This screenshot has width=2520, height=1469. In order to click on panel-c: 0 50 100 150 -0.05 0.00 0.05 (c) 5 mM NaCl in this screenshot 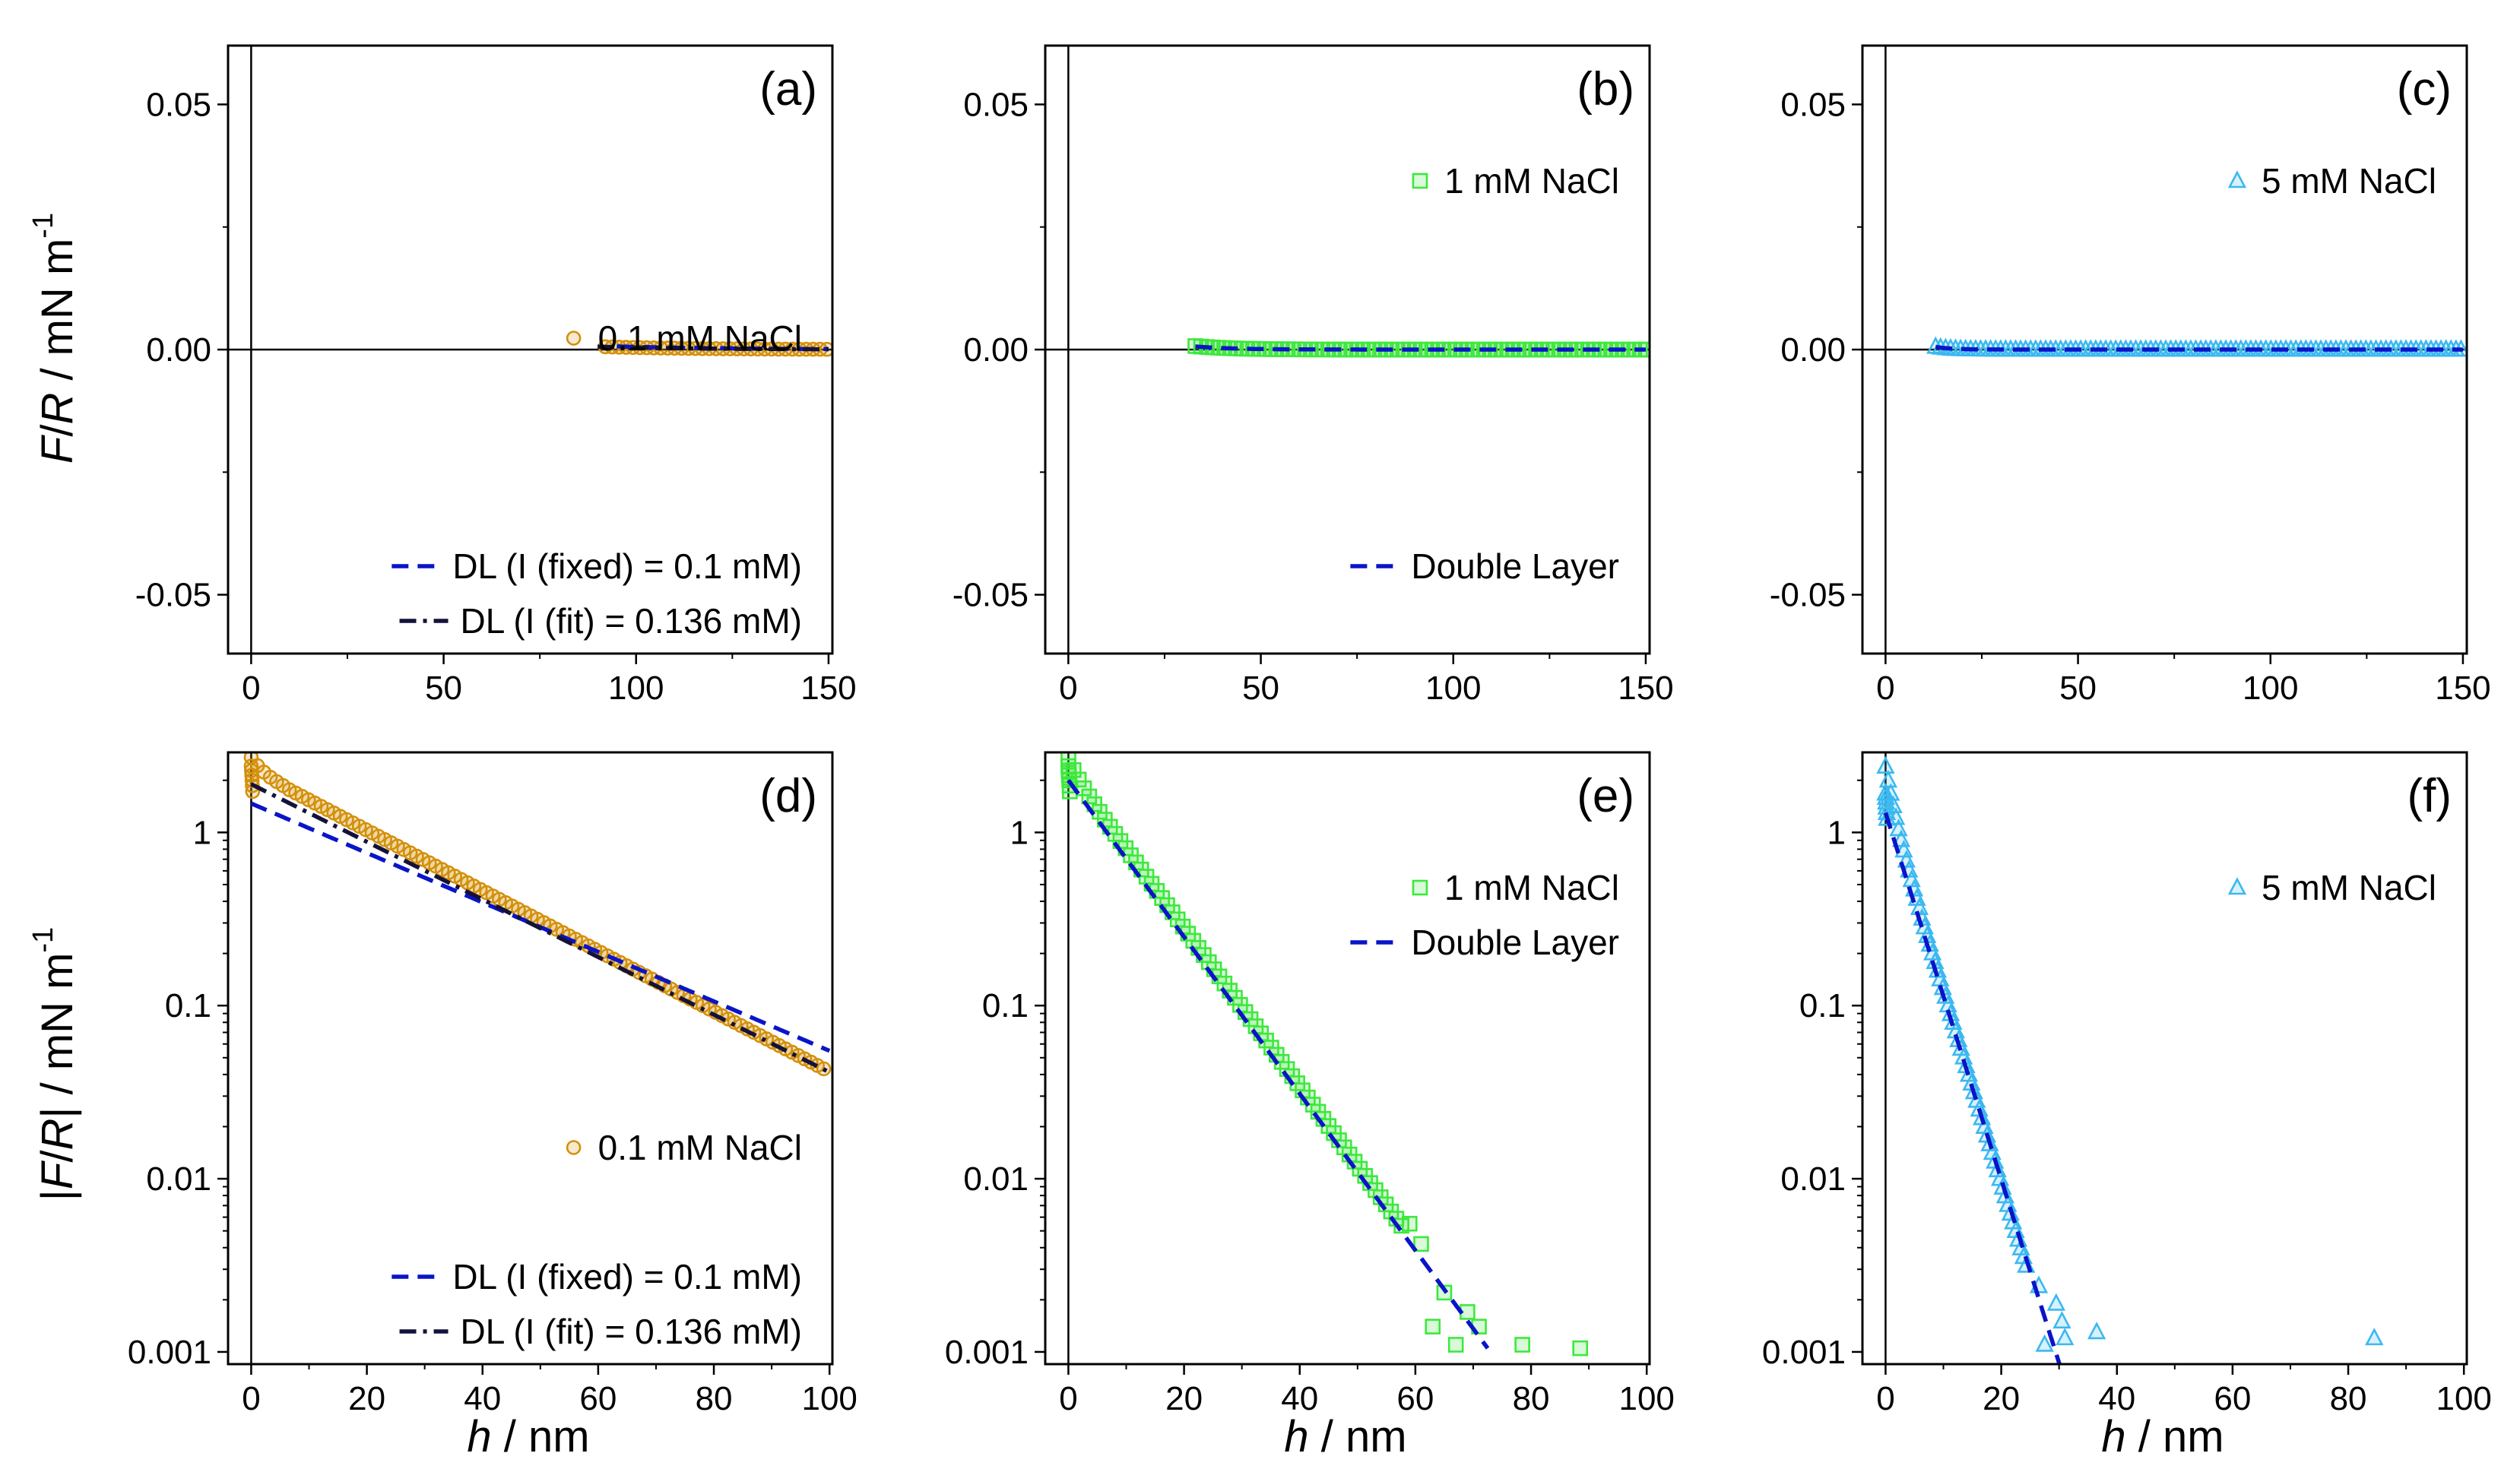, I will do `click(2130, 375)`.